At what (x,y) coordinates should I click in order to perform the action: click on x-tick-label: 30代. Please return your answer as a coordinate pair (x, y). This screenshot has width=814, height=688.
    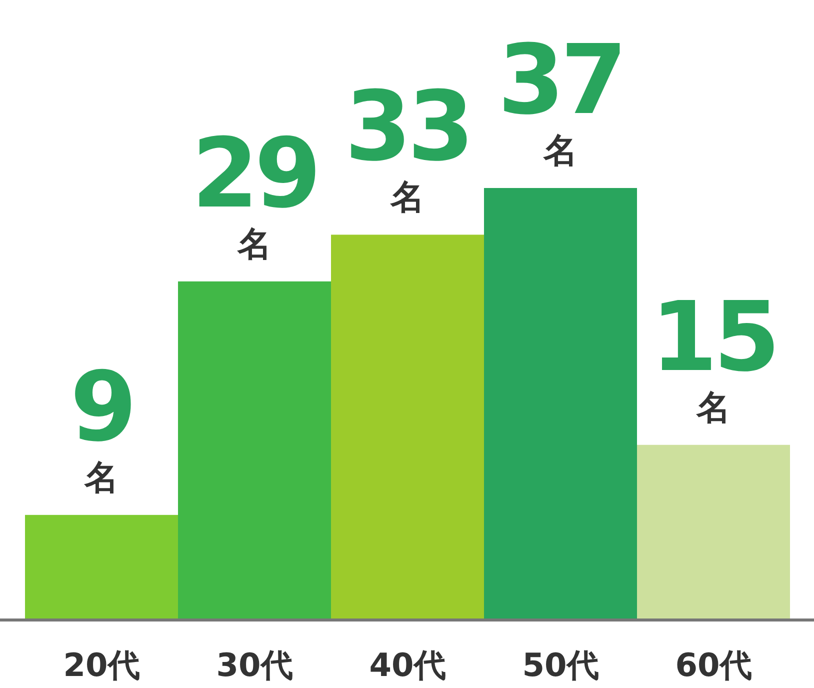
    Looking at the image, I should click on (254, 665).